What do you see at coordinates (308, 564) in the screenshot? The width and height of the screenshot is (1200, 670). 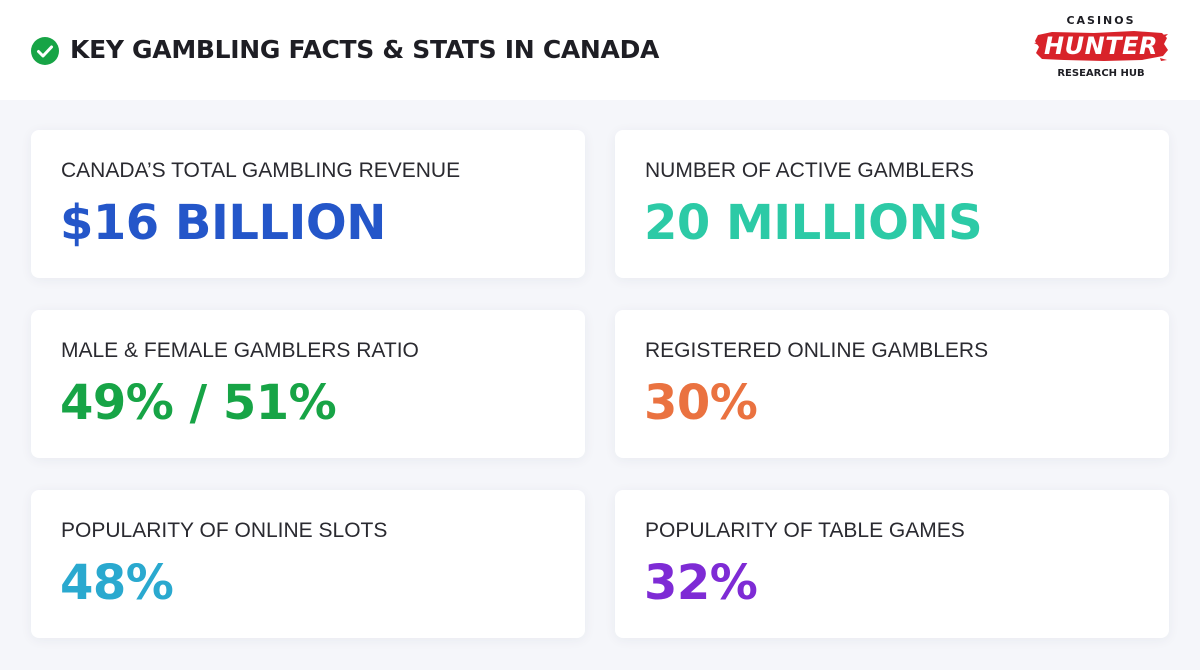 I see `stat-card-online-slots: POPULARITY OF ONLINE SLOTS 48%` at bounding box center [308, 564].